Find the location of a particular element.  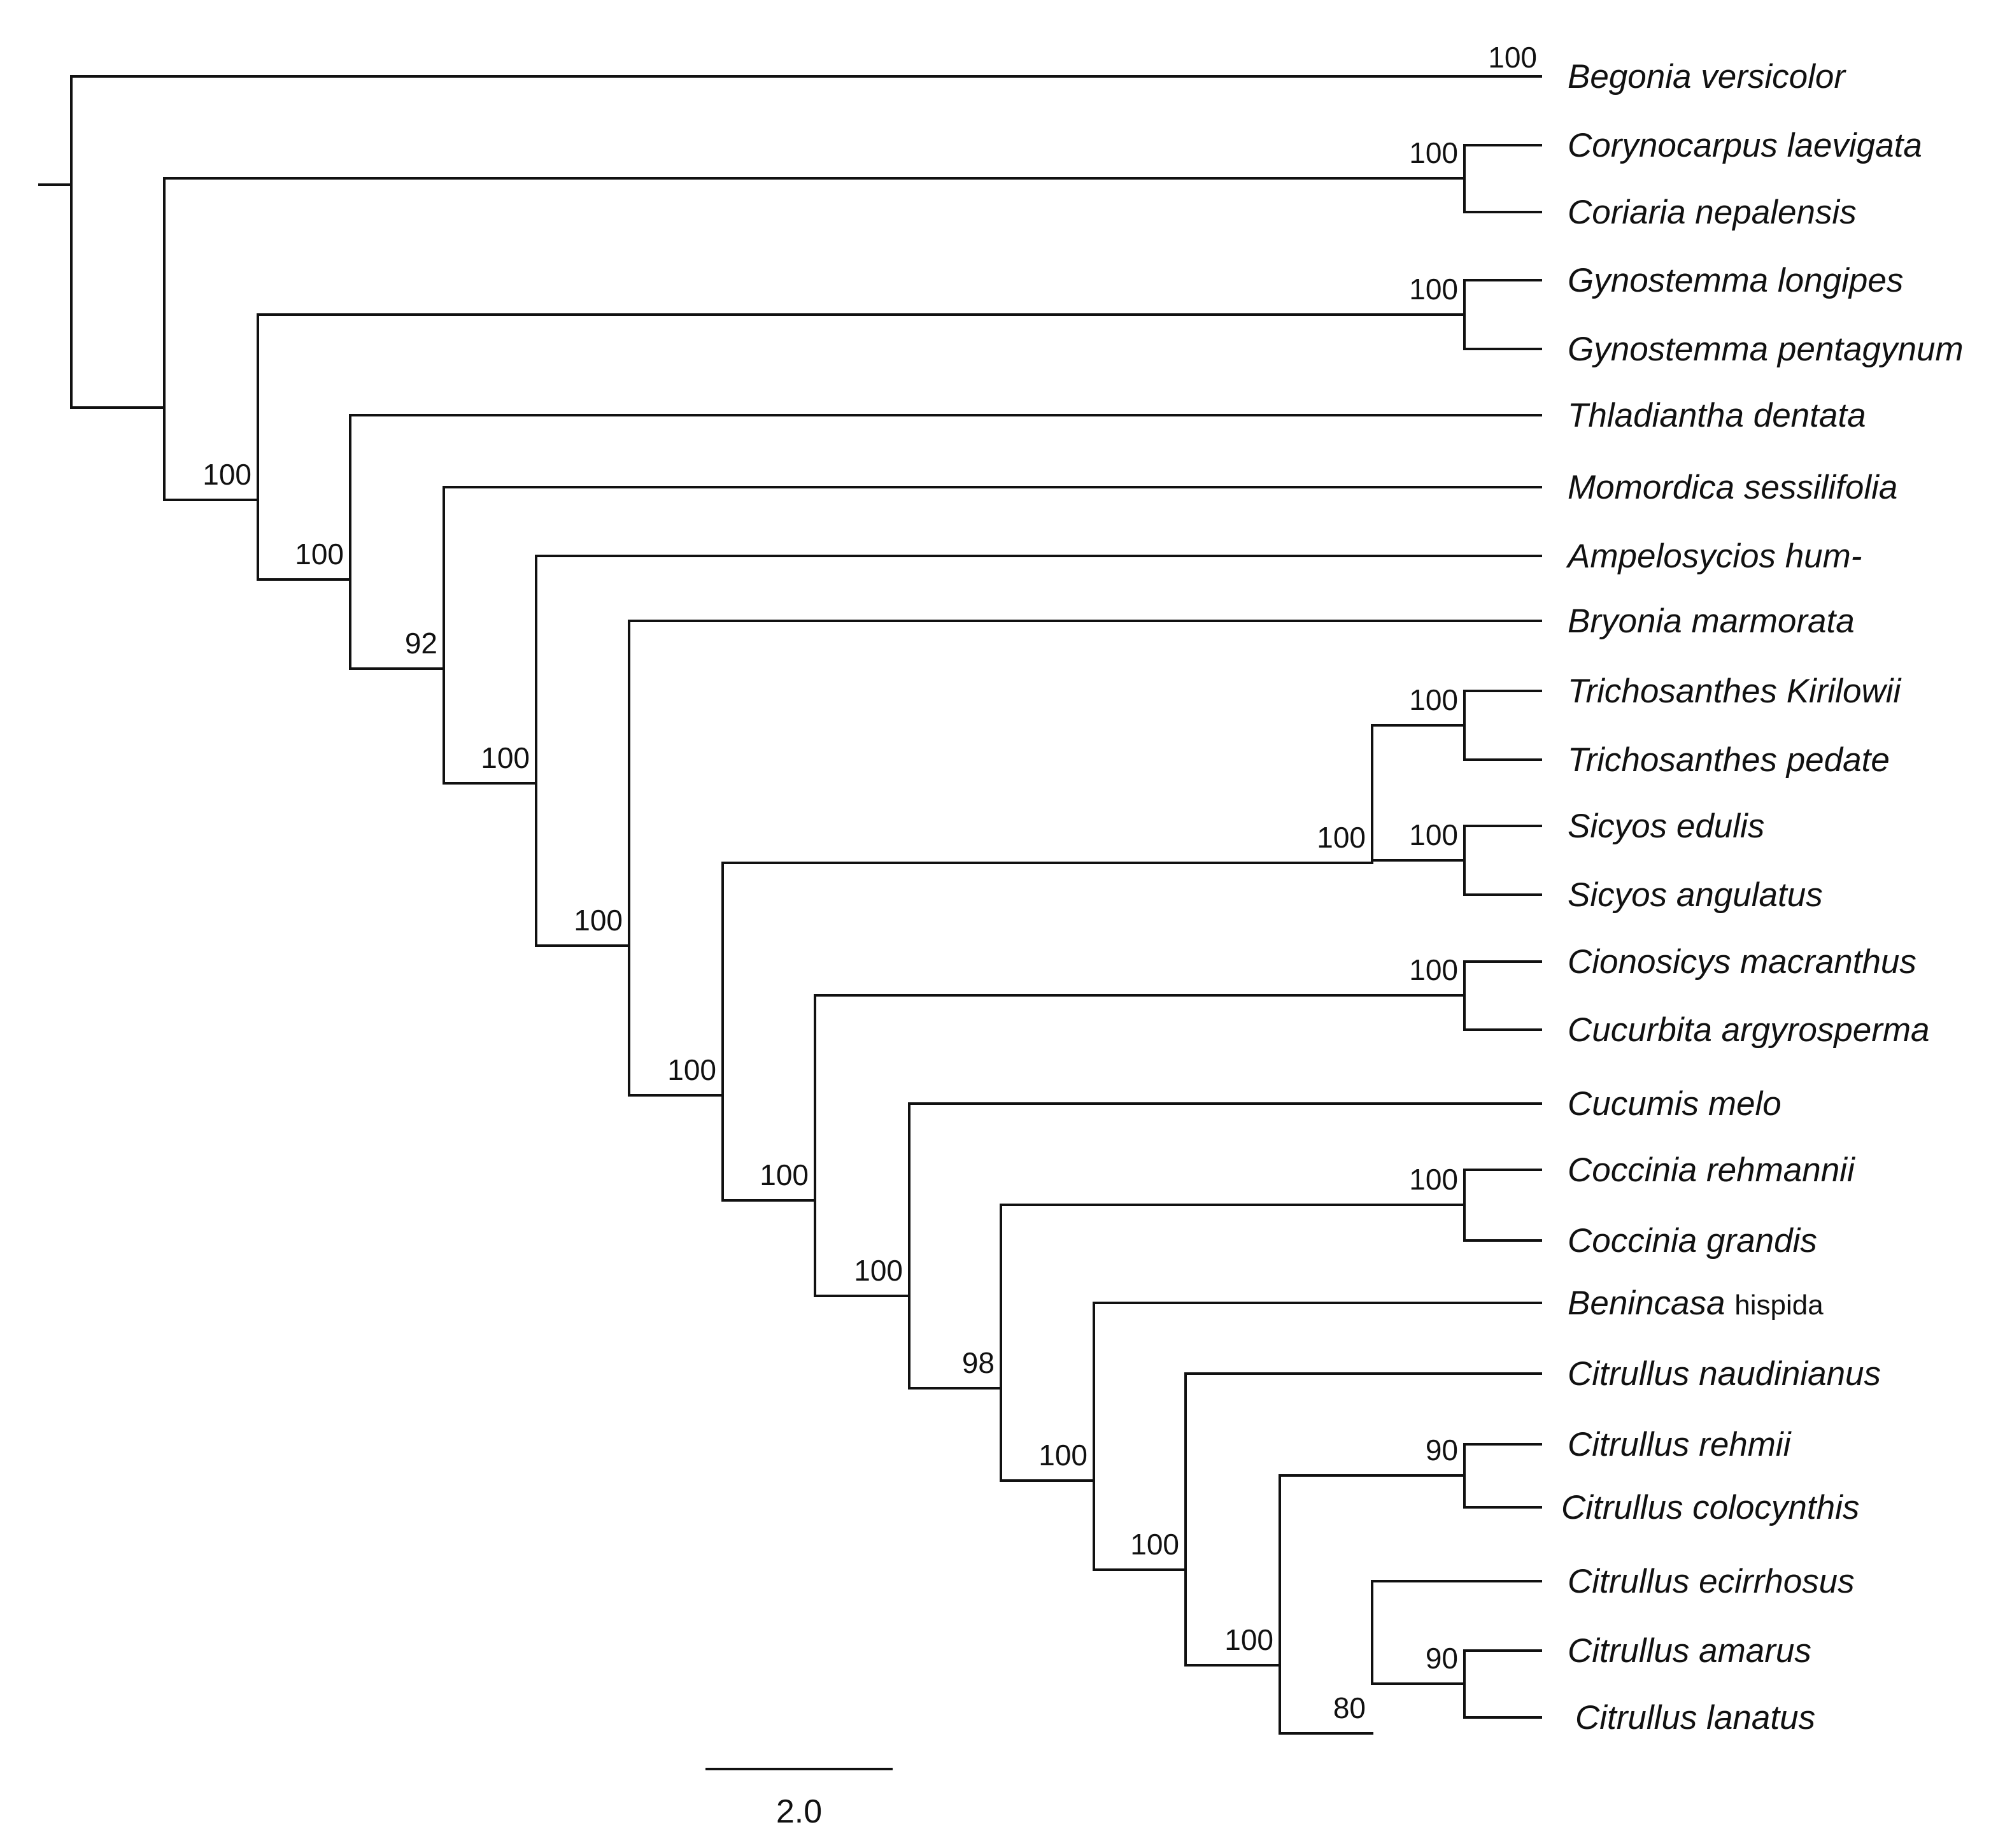

taxon-label: Thladiantha dentata is located at coordinates (1717, 415).